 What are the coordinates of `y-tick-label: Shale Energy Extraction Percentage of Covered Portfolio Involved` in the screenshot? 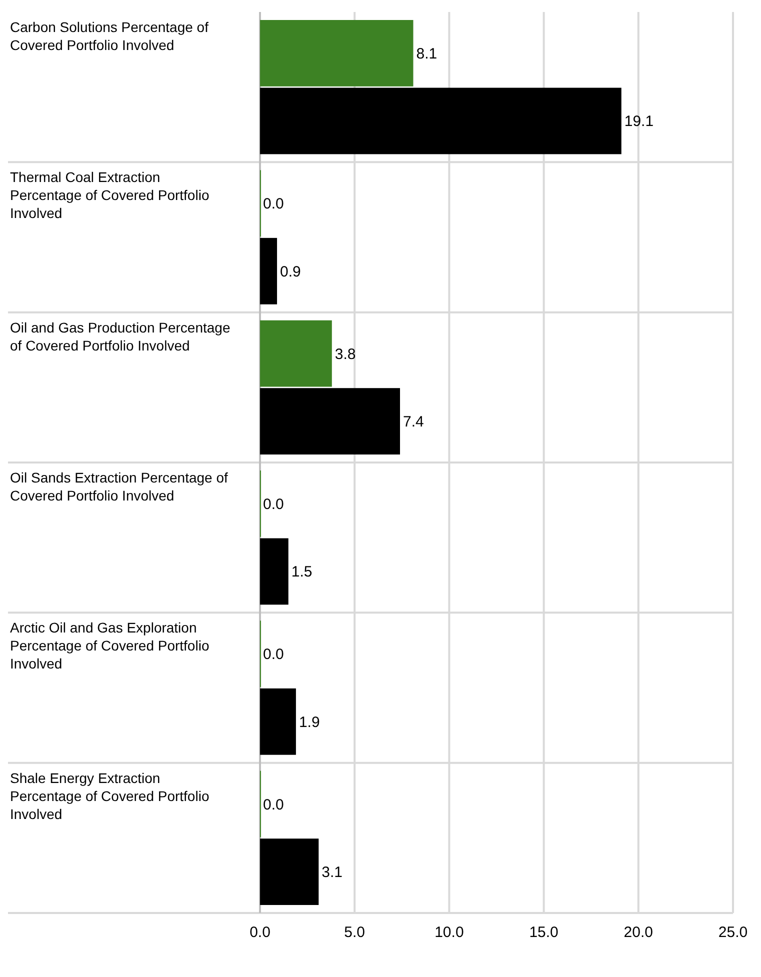 It's located at (110, 796).